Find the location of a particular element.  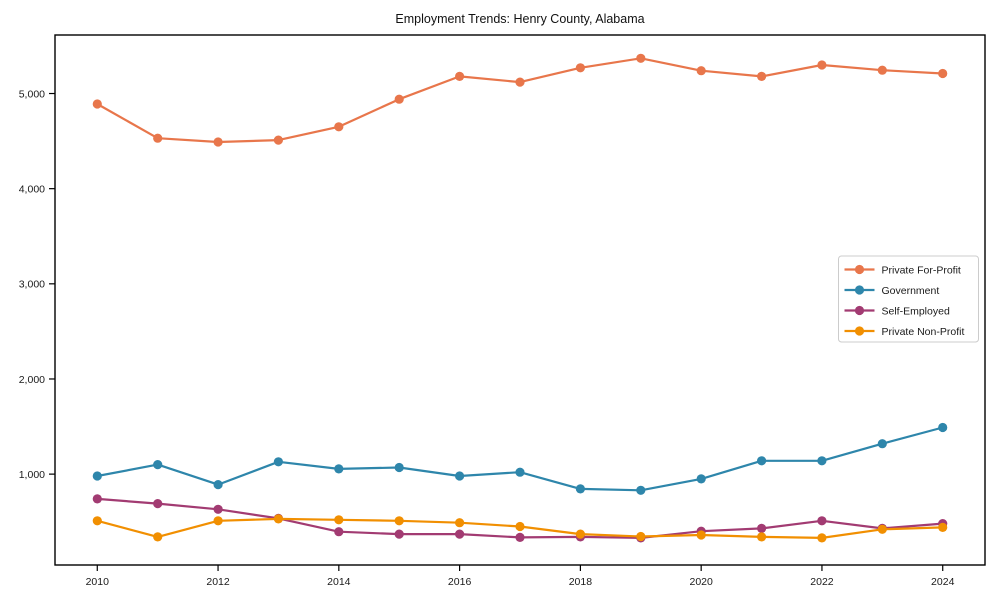

x-tick-label: 2012 is located at coordinates (218, 582).